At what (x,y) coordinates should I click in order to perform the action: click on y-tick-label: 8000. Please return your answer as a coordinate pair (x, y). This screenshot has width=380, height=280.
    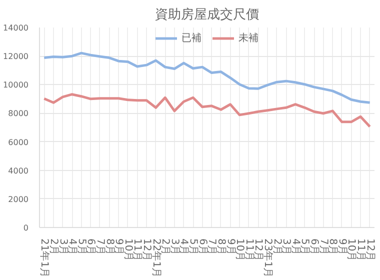
    Looking at the image, I should click on (18, 113).